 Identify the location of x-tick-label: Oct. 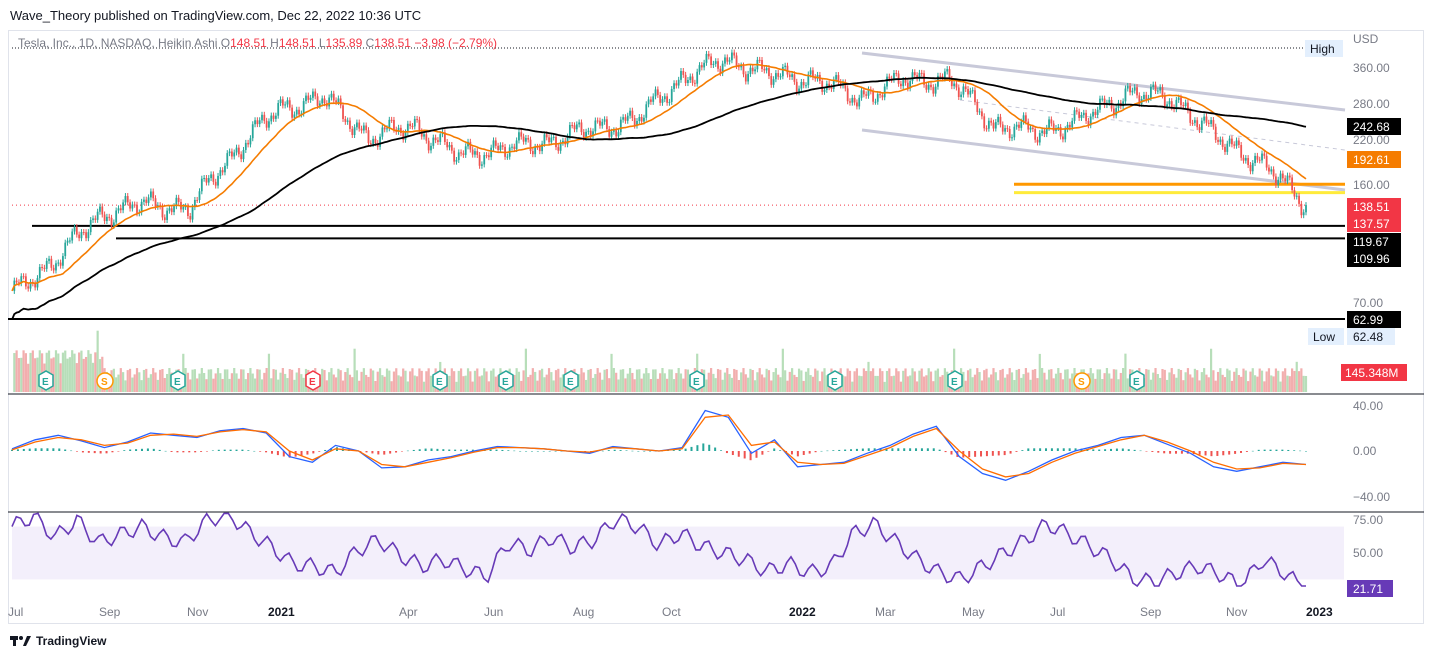
(671, 612).